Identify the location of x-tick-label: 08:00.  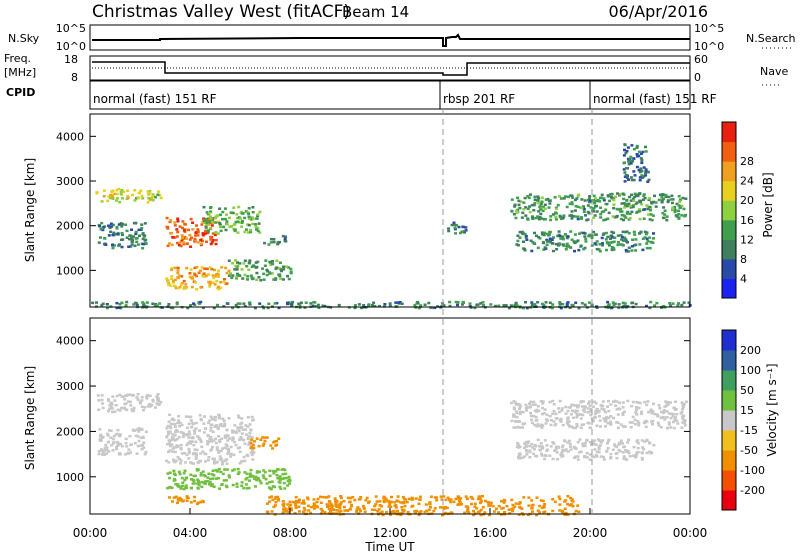
(290, 533).